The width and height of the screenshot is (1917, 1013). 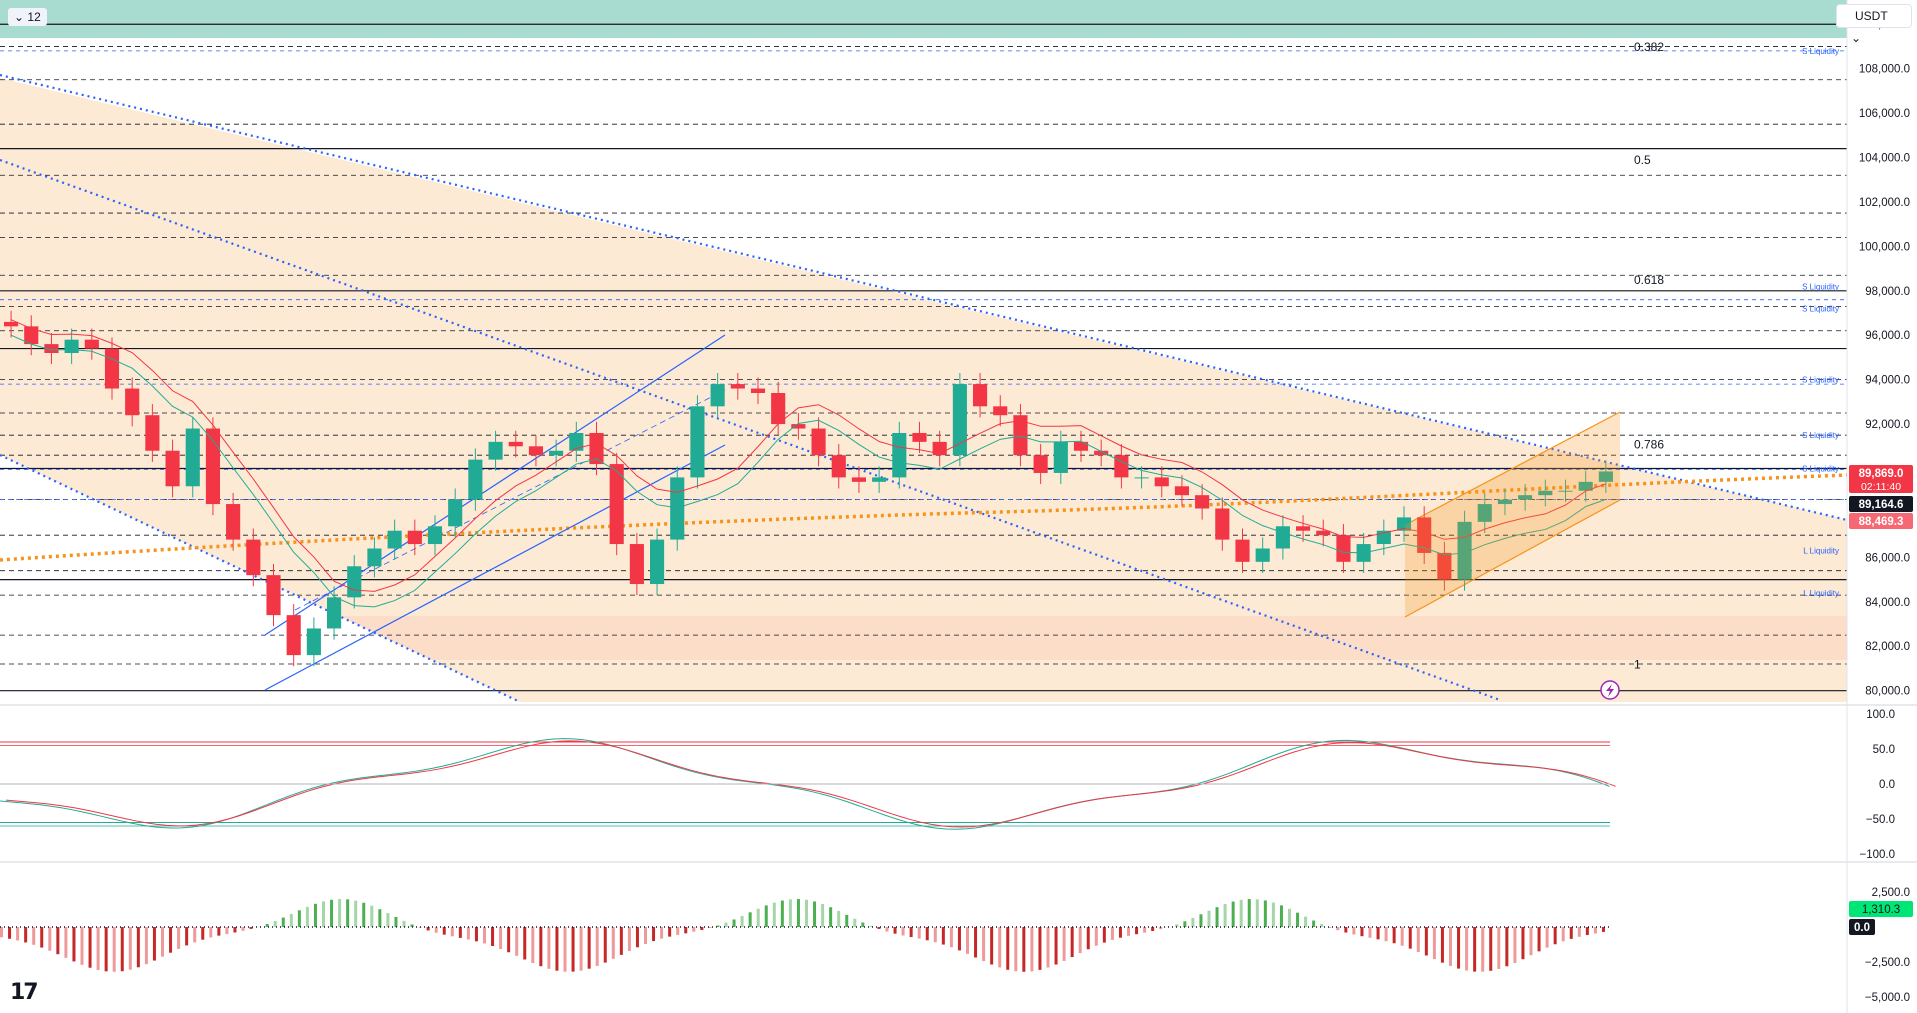 What do you see at coordinates (1874, 24) in the screenshot?
I see `currency-selector: USDT ⌄` at bounding box center [1874, 24].